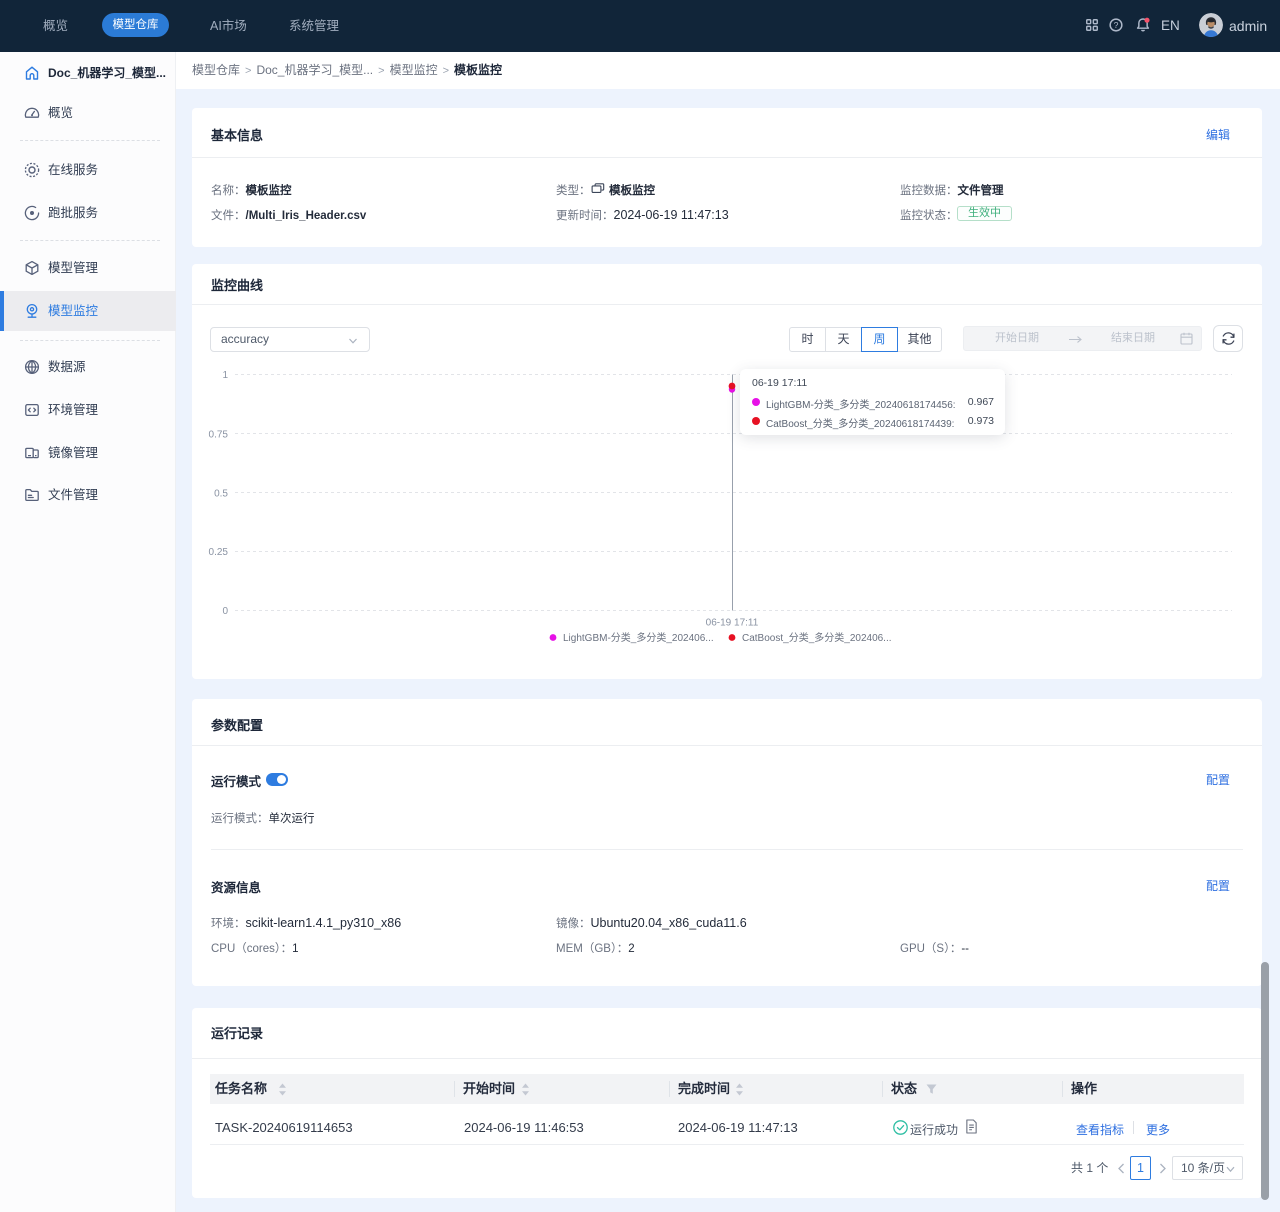 Image resolution: width=1280 pixels, height=1212 pixels. What do you see at coordinates (225, 611) in the screenshot?
I see `svg-text: 0` at bounding box center [225, 611].